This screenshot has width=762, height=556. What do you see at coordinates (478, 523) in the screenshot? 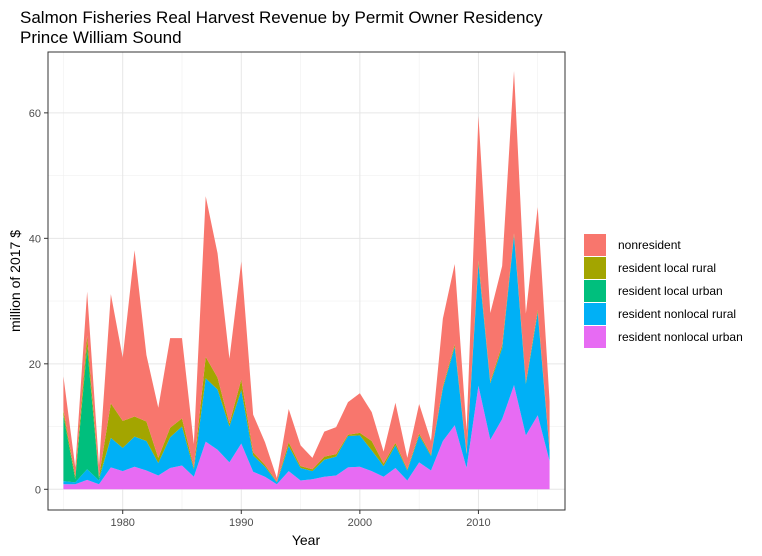
I see `x-tick-label: 2010` at bounding box center [478, 523].